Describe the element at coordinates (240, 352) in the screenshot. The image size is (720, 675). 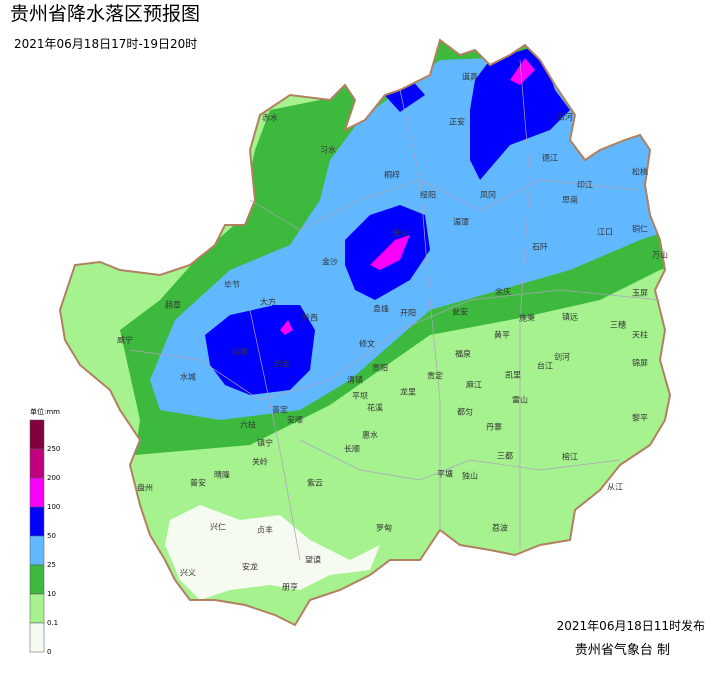
I see `place-label: 纳雍` at that location.